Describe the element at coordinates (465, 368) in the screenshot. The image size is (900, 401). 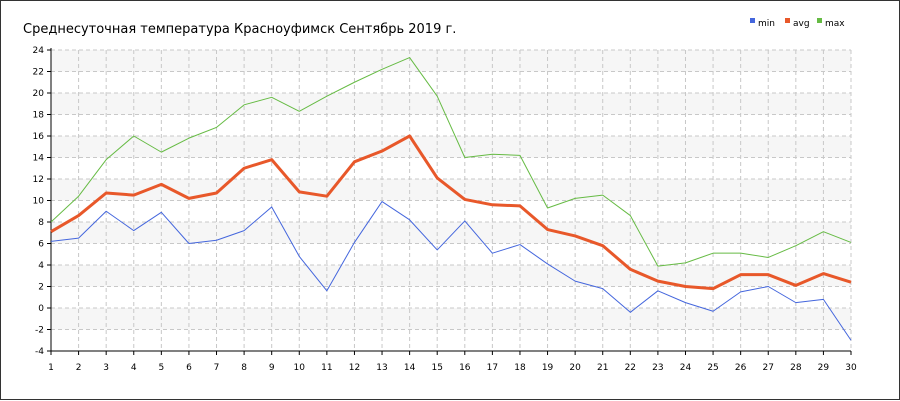
I see `x-tick-label: 16` at that location.